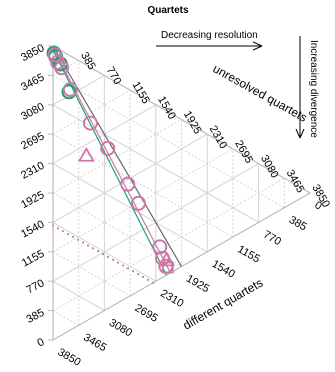 The width and height of the screenshot is (335, 372). Describe the element at coordinates (33, 259) in the screenshot. I see `left-tick-label: 1155` at that location.